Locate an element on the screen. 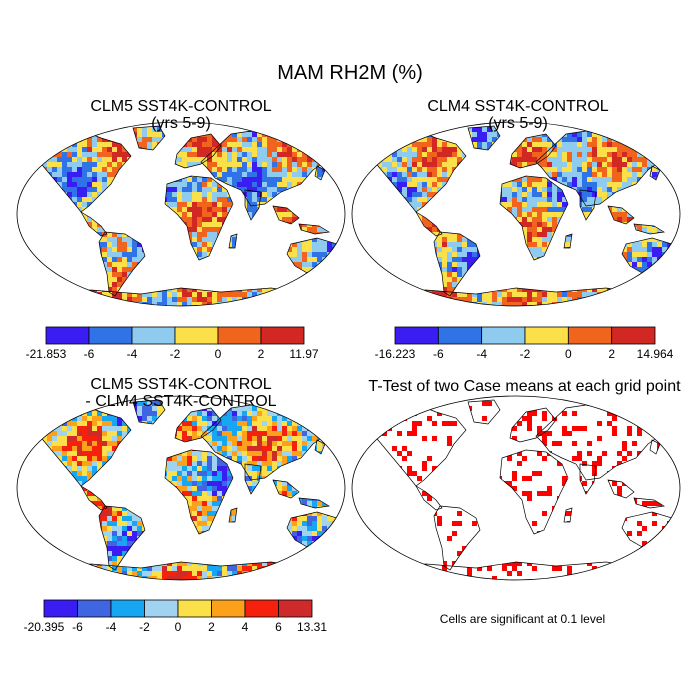 This screenshot has height=700, width=700. map-clm4-sst4k-control is located at coordinates (516, 214).